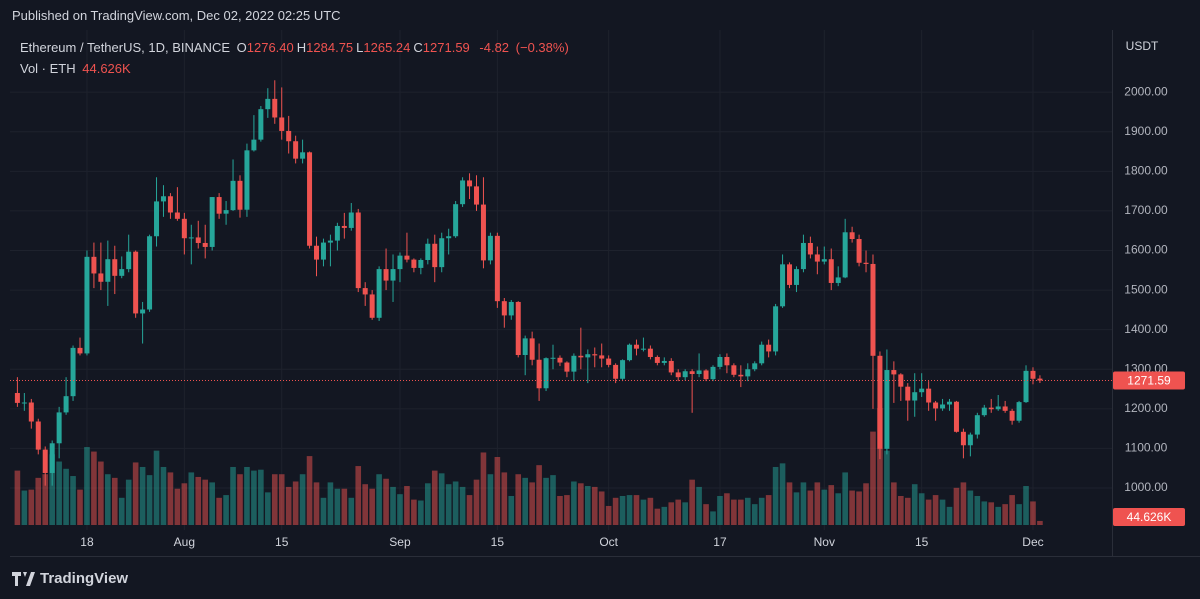 This screenshot has width=1200, height=599. I want to click on symbol: Ethereum / TetherUS, 1D, BINANCE, so click(125, 47).